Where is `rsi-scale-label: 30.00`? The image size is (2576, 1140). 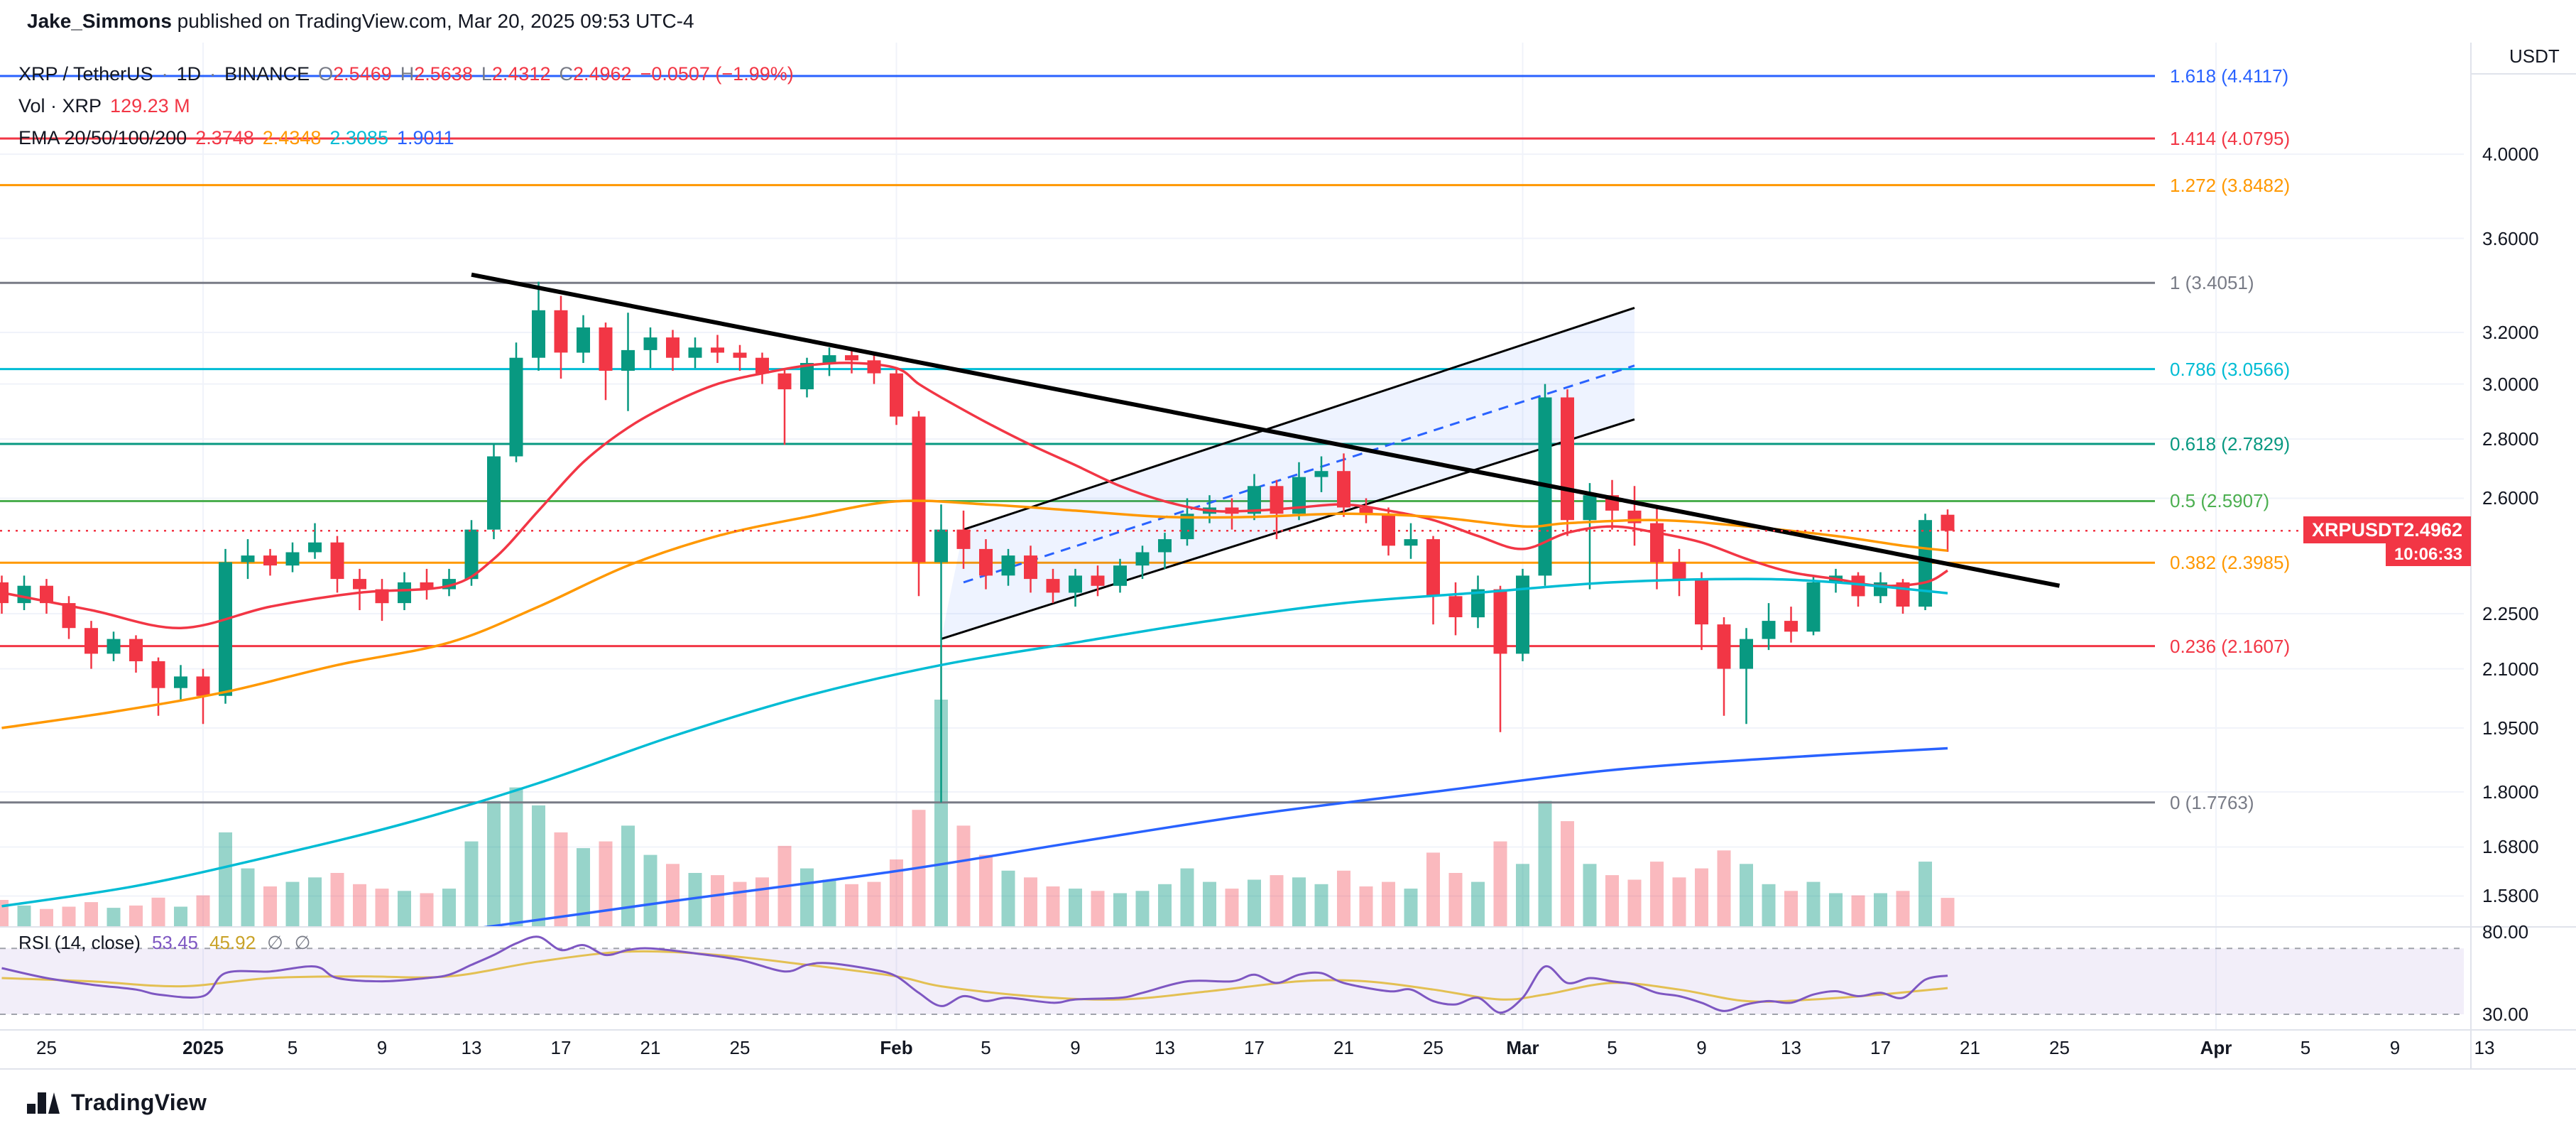
rsi-scale-label: 30.00 is located at coordinates (2505, 1014).